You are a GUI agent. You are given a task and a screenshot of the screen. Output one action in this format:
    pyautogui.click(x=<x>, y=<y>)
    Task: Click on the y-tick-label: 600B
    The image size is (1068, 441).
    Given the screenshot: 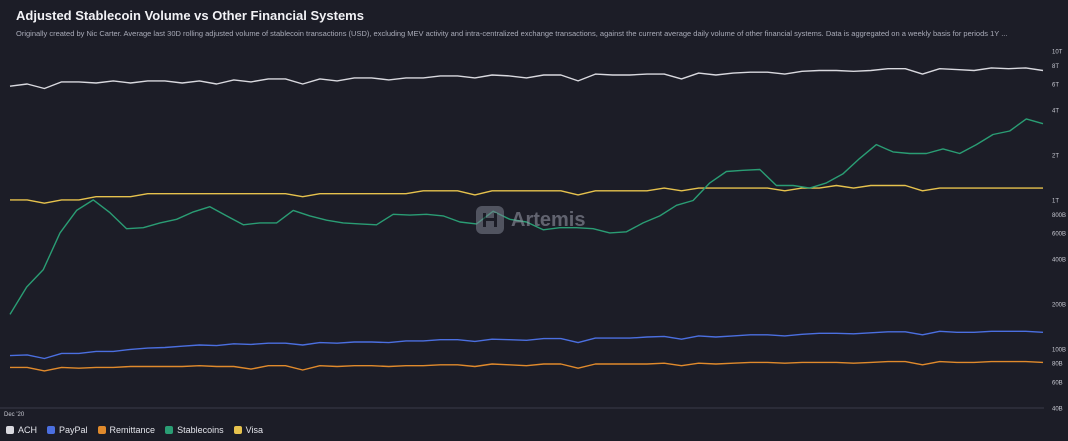 What is the action you would take?
    pyautogui.click(x=1059, y=234)
    